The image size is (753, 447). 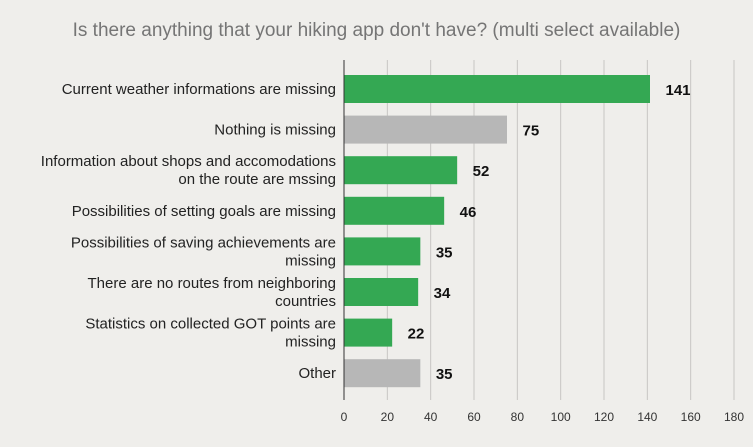 What do you see at coordinates (561, 417) in the screenshot?
I see `x-tick-label: 100` at bounding box center [561, 417].